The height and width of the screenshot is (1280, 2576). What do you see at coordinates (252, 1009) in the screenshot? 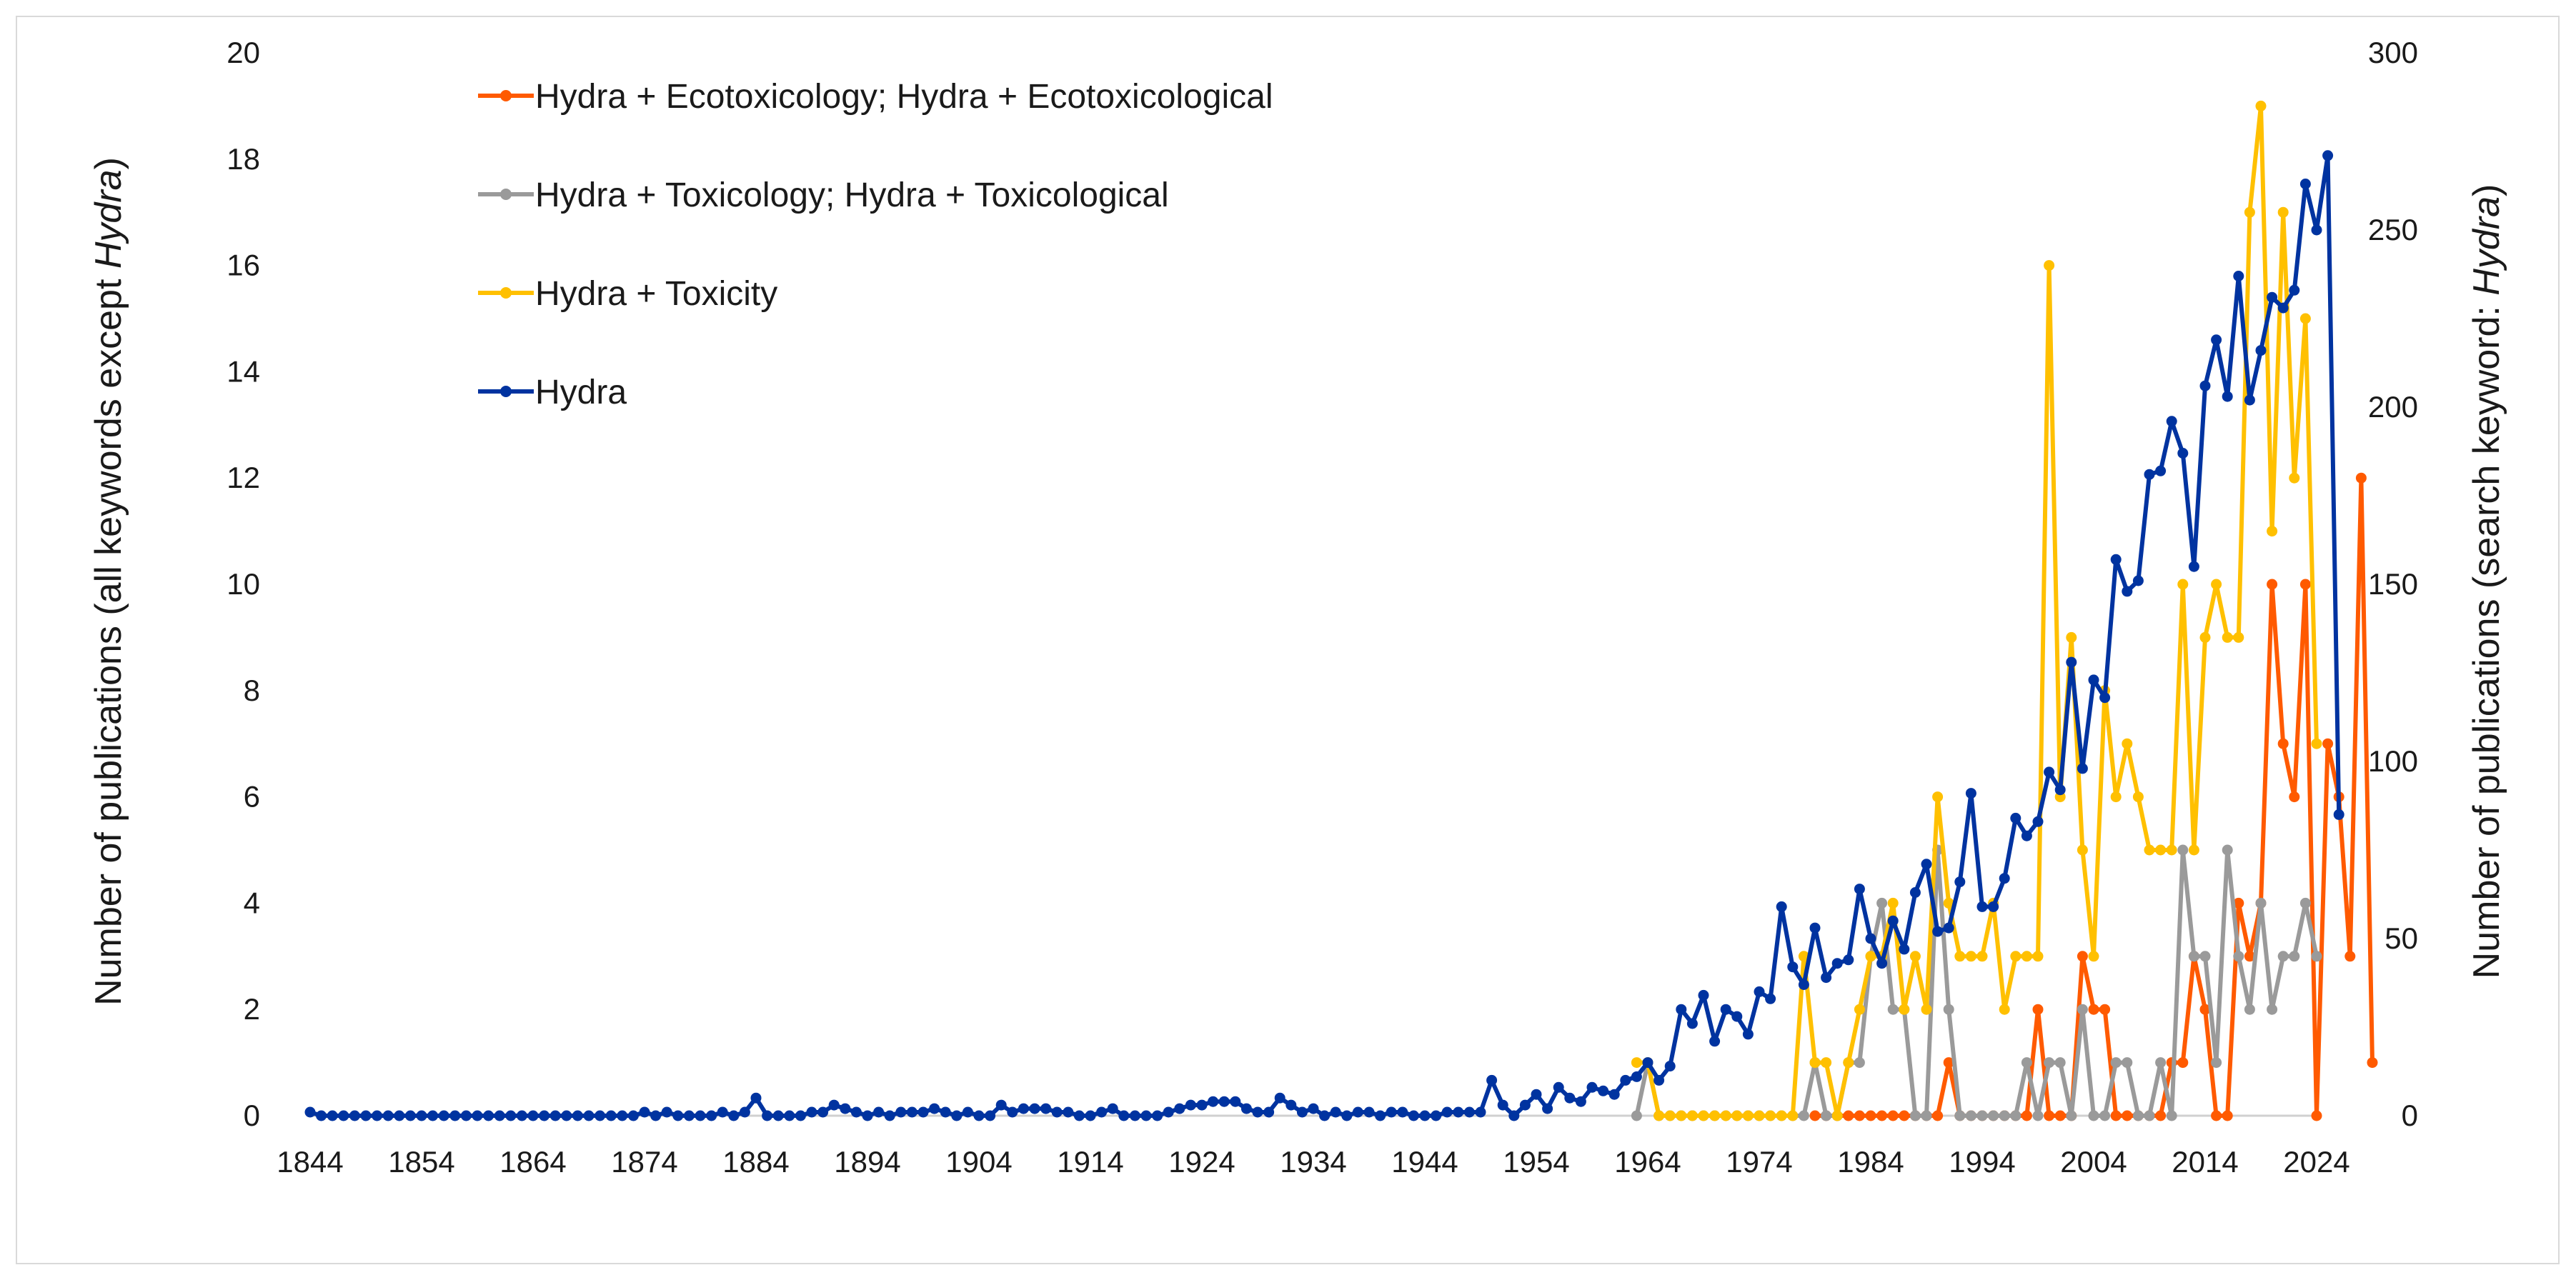
I see `y-left-tick-label: 2` at bounding box center [252, 1009].